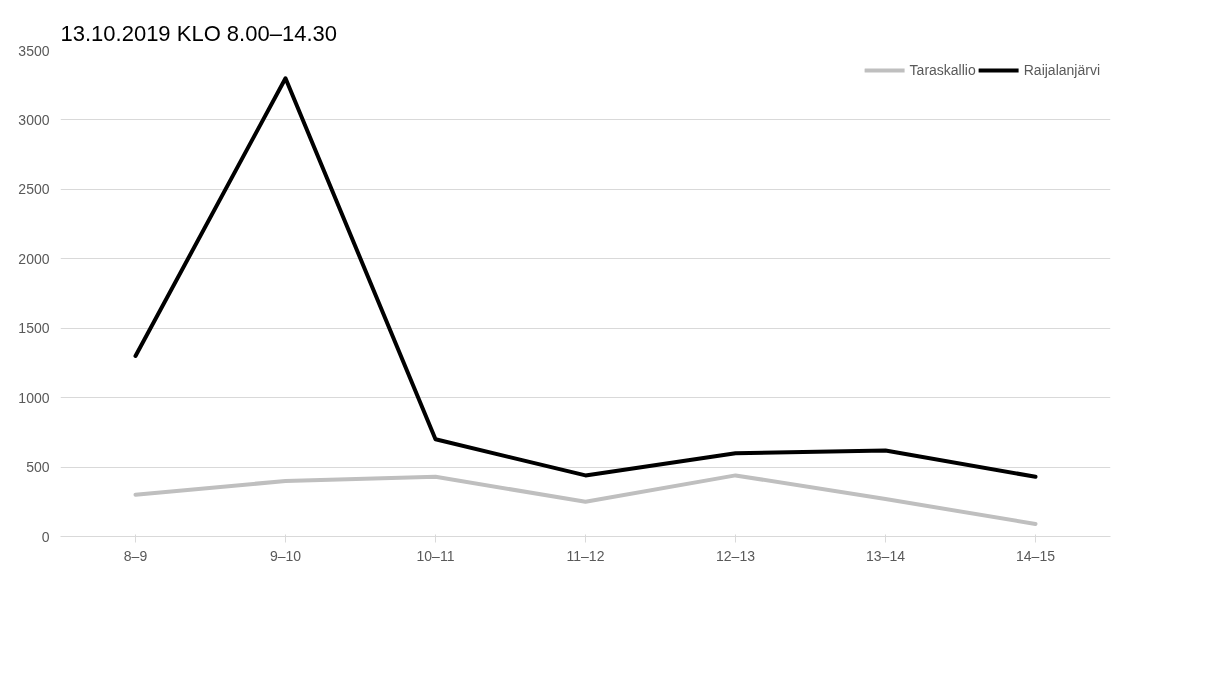 The image size is (1229, 680). I want to click on y-tick-label: 3500, so click(34, 50).